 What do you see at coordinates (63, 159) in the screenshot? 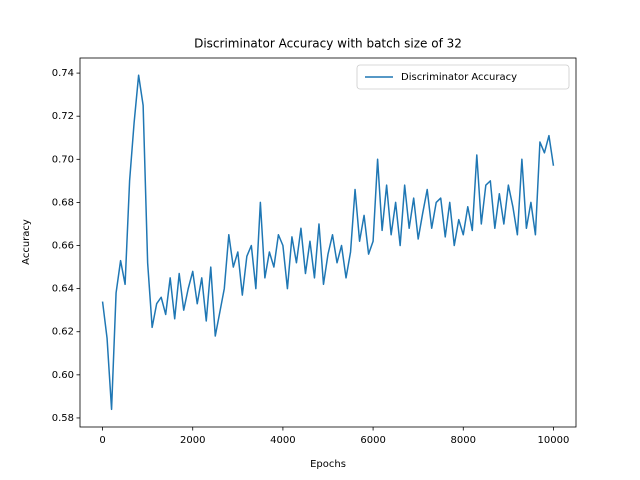
I see `y-tick-label: 0.70` at bounding box center [63, 159].